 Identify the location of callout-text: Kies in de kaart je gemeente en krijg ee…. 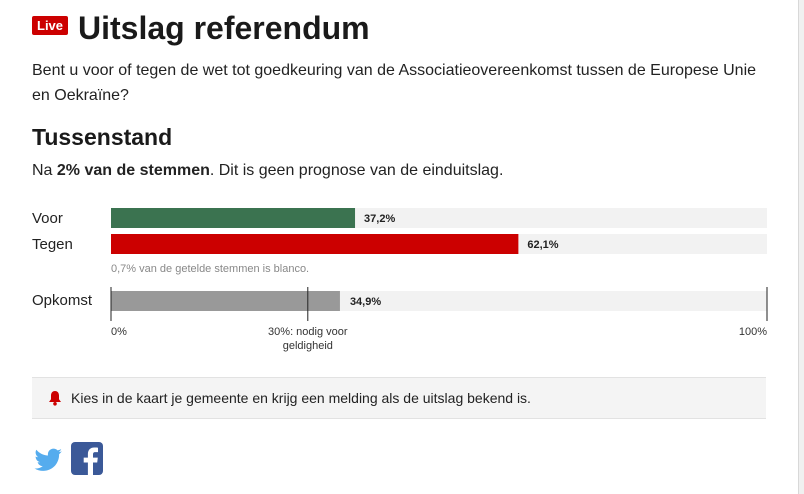
(301, 398).